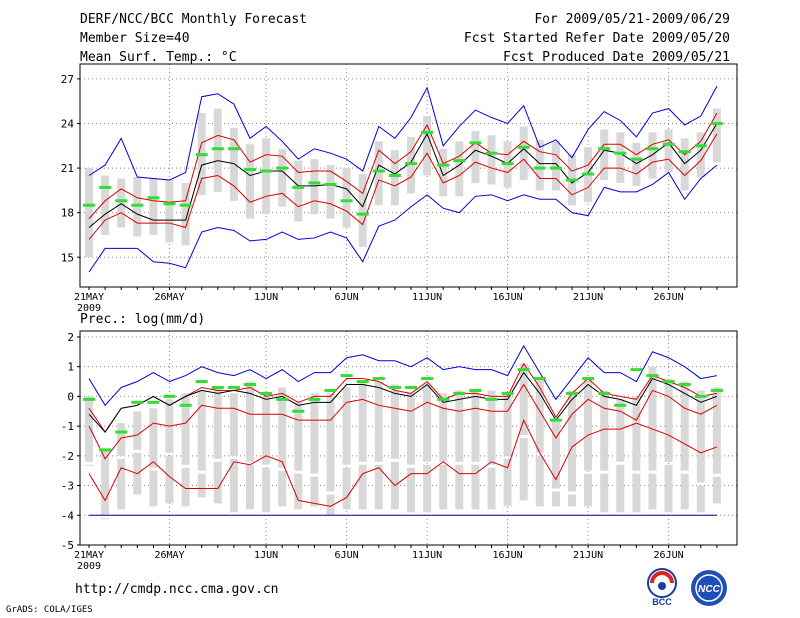  What do you see at coordinates (662, 586) in the screenshot?
I see `bcc-logo-dot` at bounding box center [662, 586].